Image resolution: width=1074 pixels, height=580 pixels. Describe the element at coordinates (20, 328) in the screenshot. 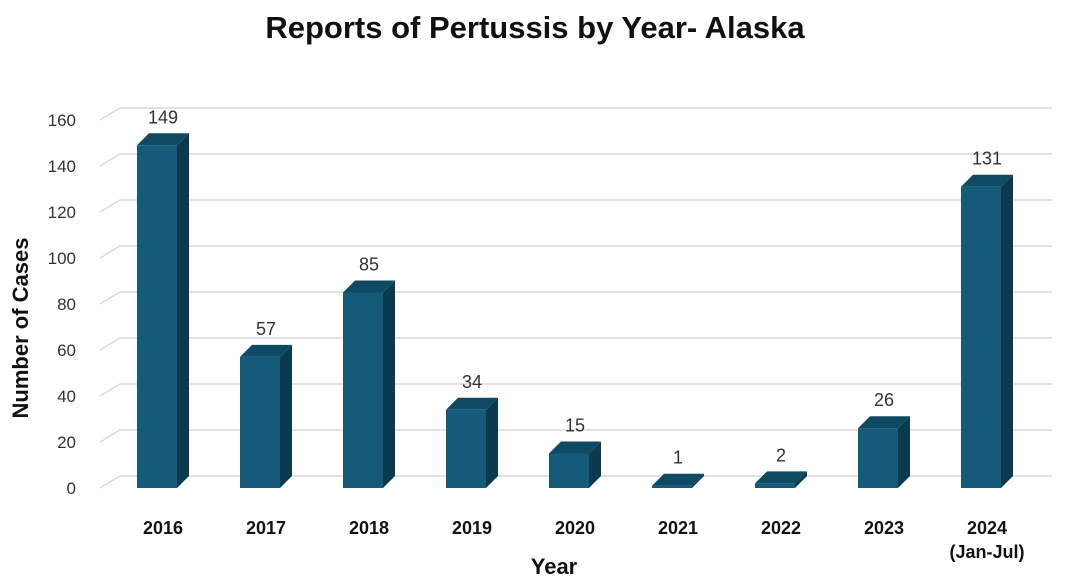

I see `y-axis-title: Number of Cases` at that location.